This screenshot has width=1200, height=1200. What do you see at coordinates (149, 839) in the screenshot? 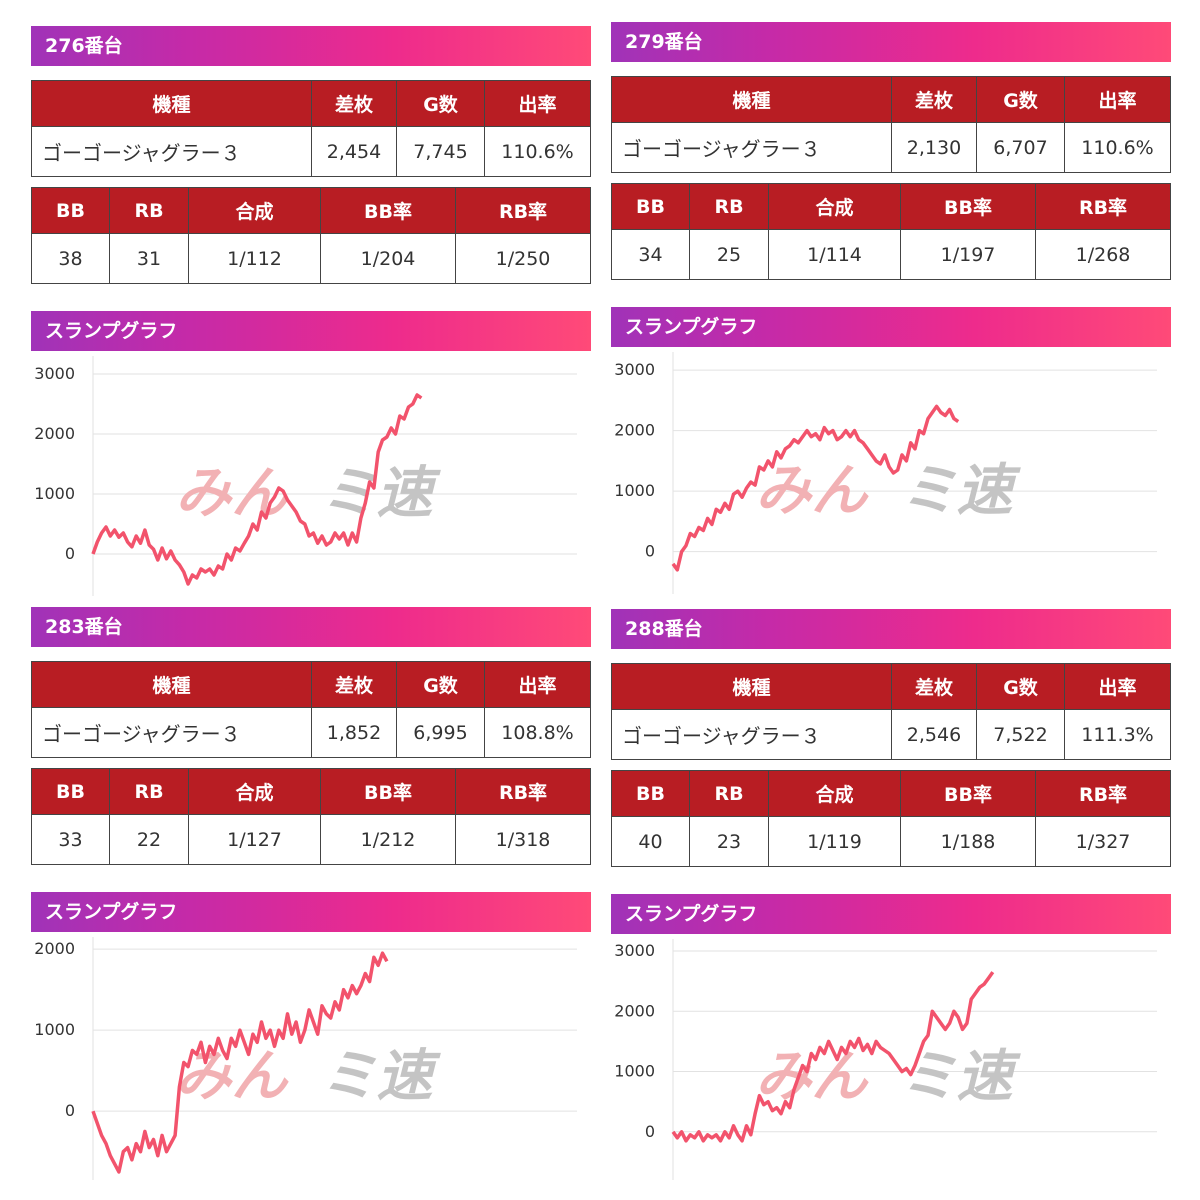
I see `rb-count: 22` at bounding box center [149, 839].